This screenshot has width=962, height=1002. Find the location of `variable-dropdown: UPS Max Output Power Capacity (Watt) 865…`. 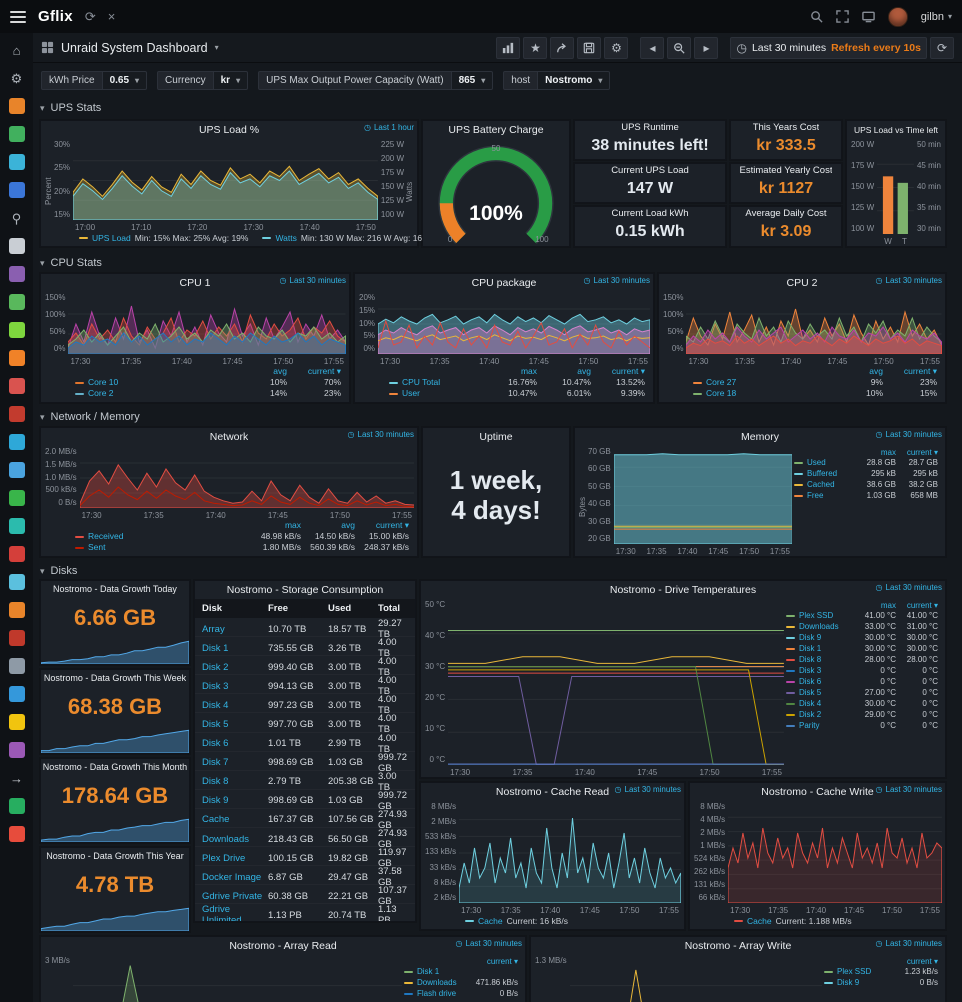

variable-dropdown: UPS Max Output Power Capacity (Watt) 865… is located at coordinates (376, 80).